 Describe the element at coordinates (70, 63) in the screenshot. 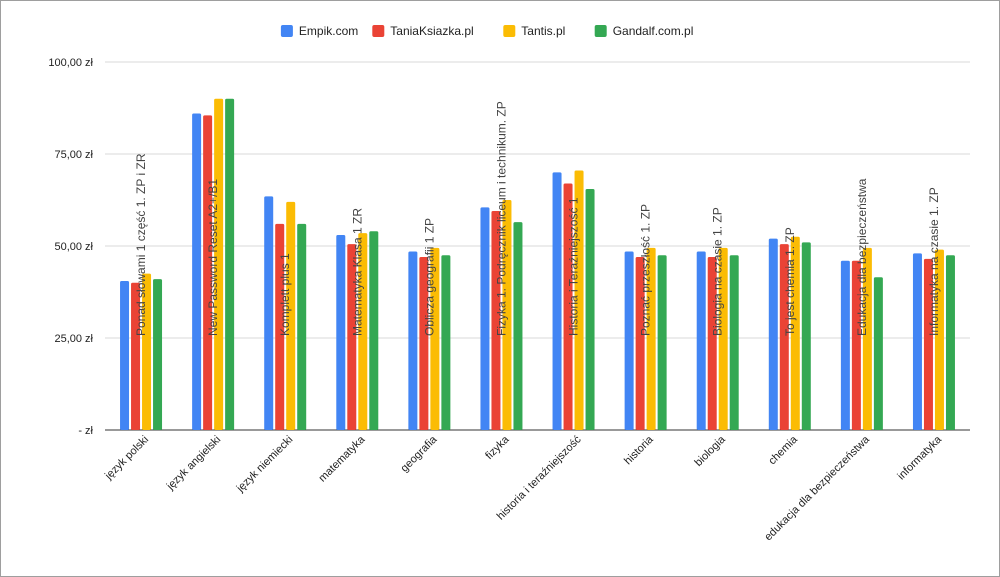

I see `y-tick-label: 100,00 zł` at that location.